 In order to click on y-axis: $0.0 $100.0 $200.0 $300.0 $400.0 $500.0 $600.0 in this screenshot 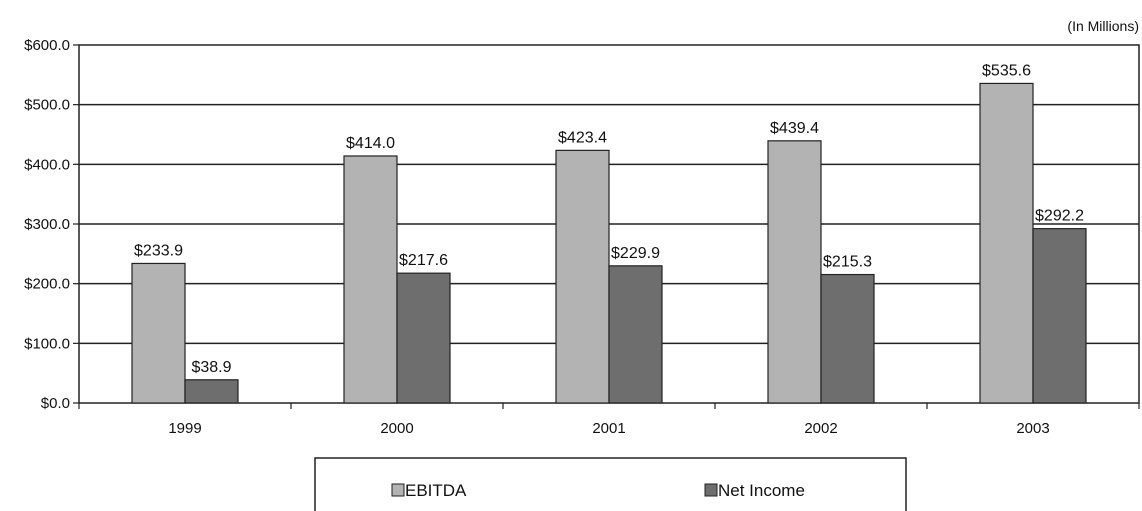, I will do `click(51, 224)`.